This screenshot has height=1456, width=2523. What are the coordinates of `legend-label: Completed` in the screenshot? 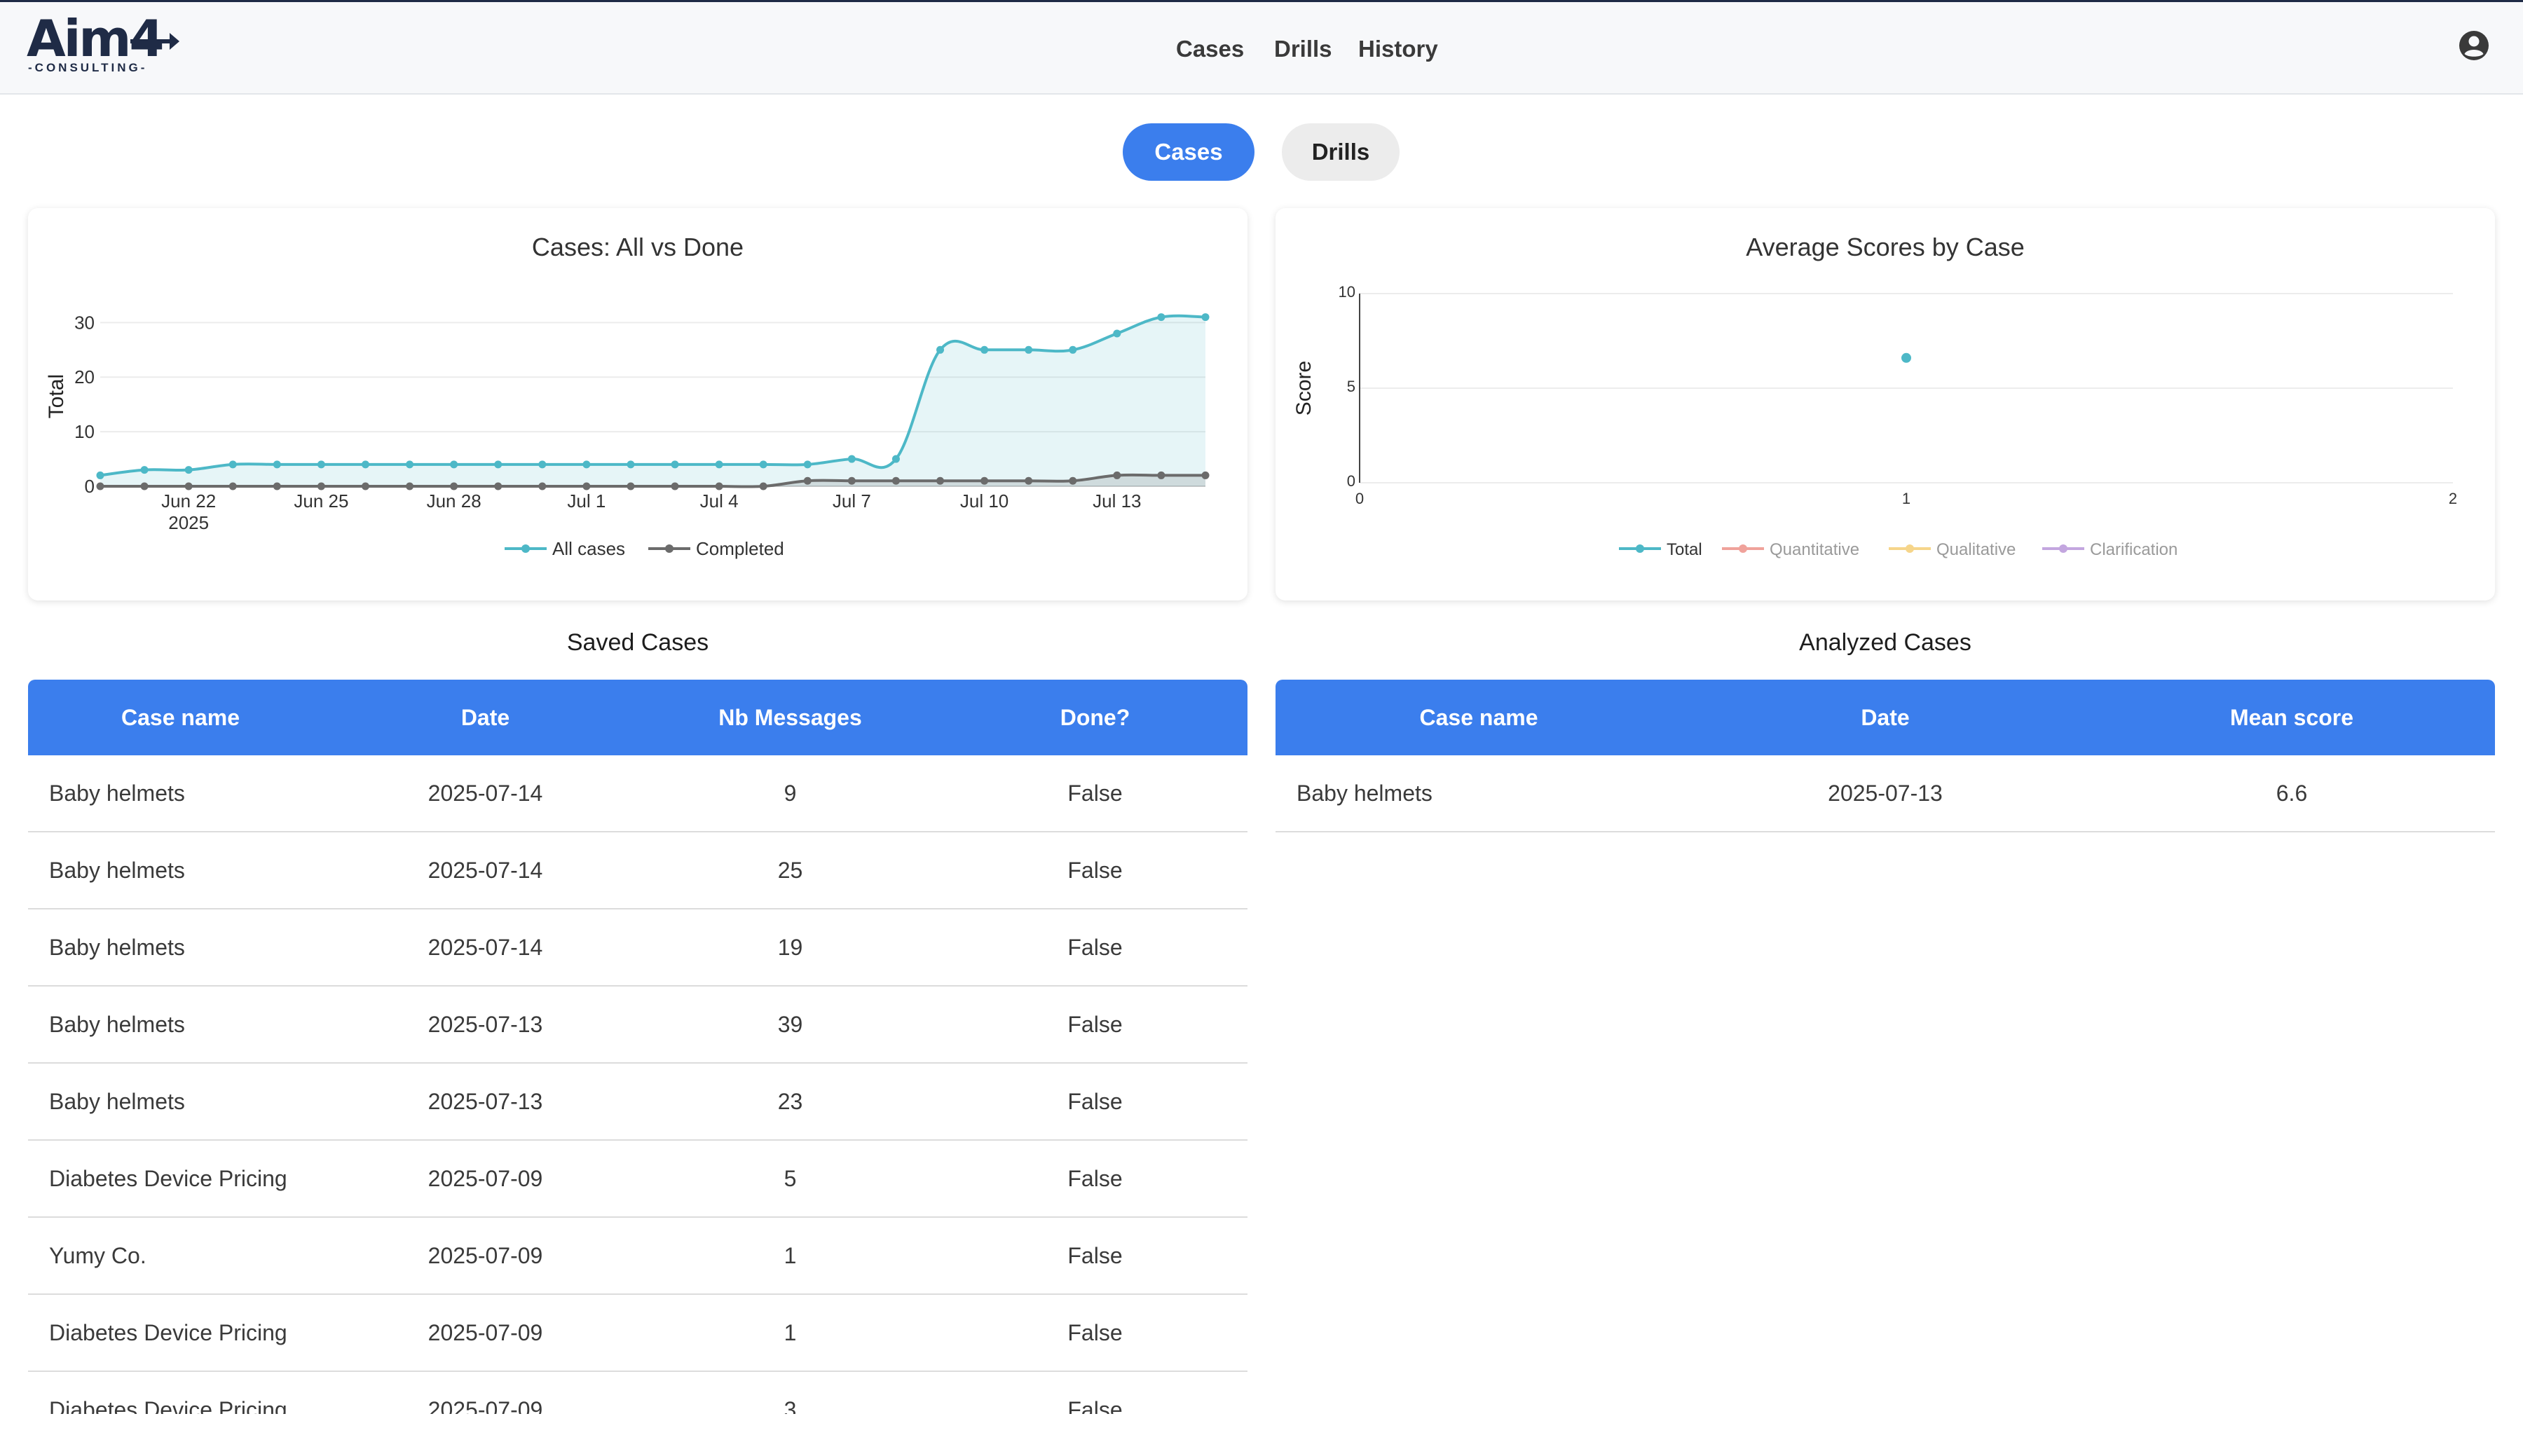 It's located at (740, 548).